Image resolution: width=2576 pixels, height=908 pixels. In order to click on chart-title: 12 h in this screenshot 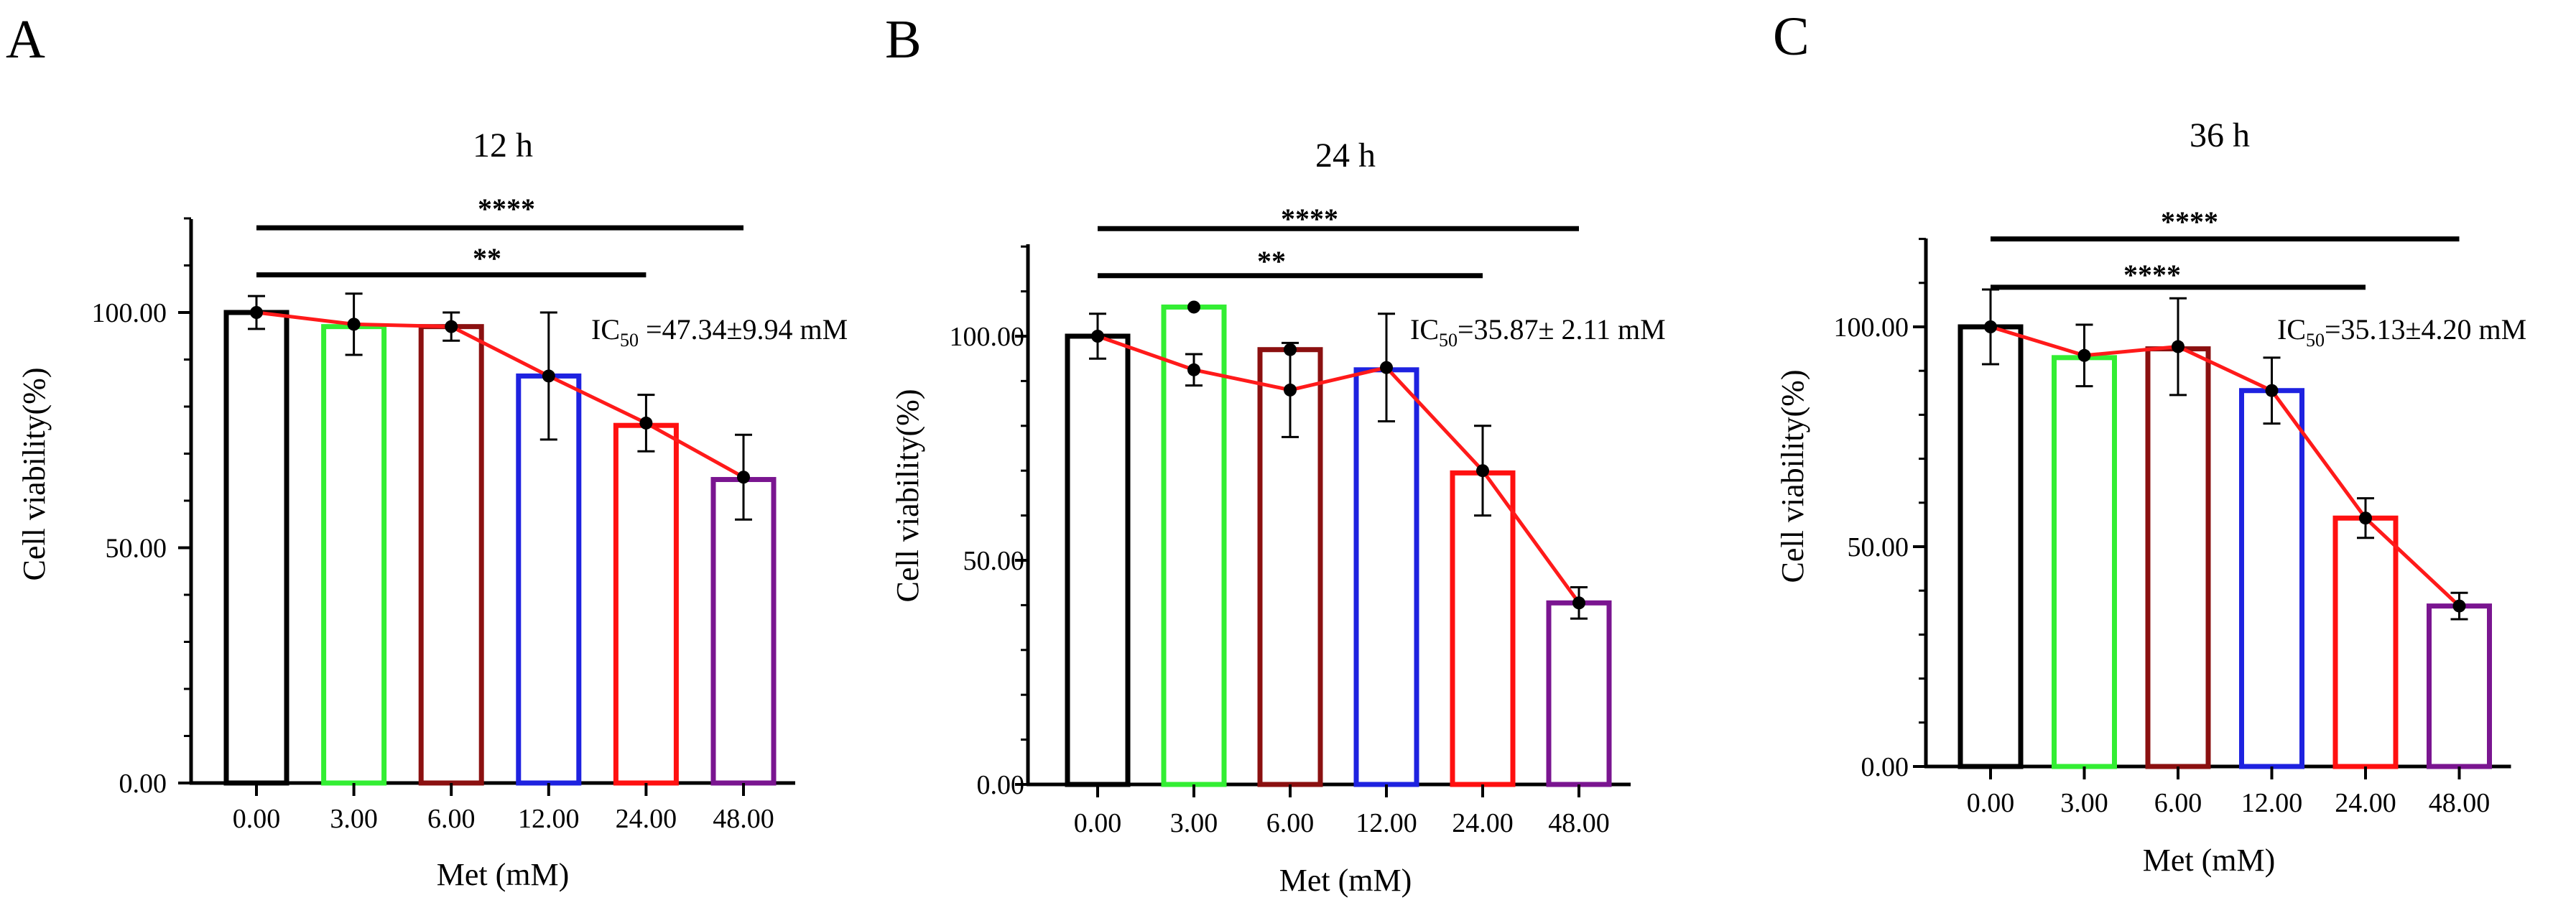, I will do `click(503, 146)`.